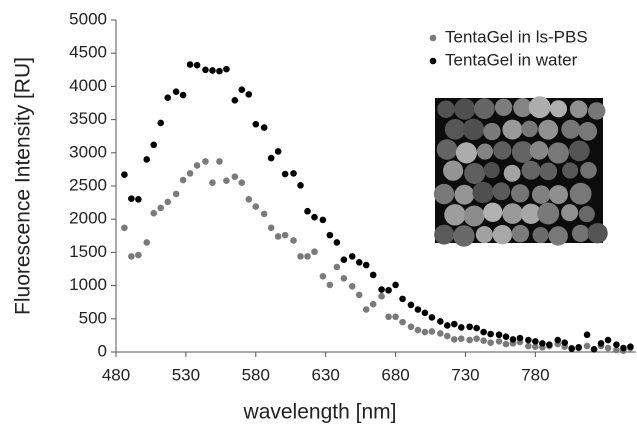 This screenshot has height=426, width=637. Describe the element at coordinates (395, 374) in the screenshot. I see `x-tick-label: 680` at that location.